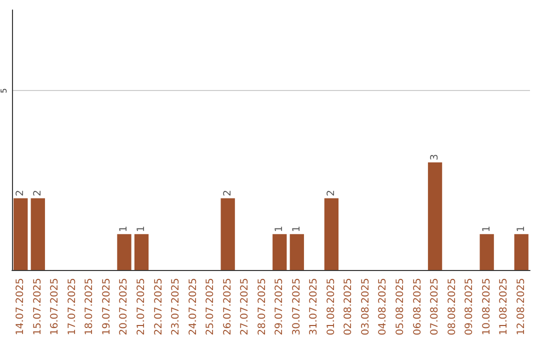  What do you see at coordinates (4, 91) in the screenshot?
I see `y-tick-label: 5` at bounding box center [4, 91].